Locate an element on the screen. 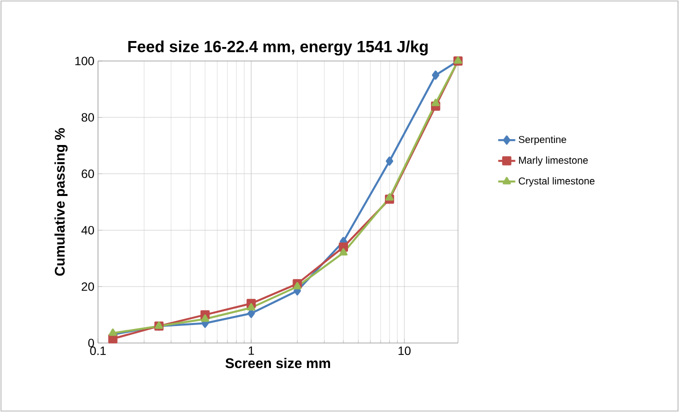 Image resolution: width=679 pixels, height=412 pixels. y-tick-label: 100 is located at coordinates (84, 61).